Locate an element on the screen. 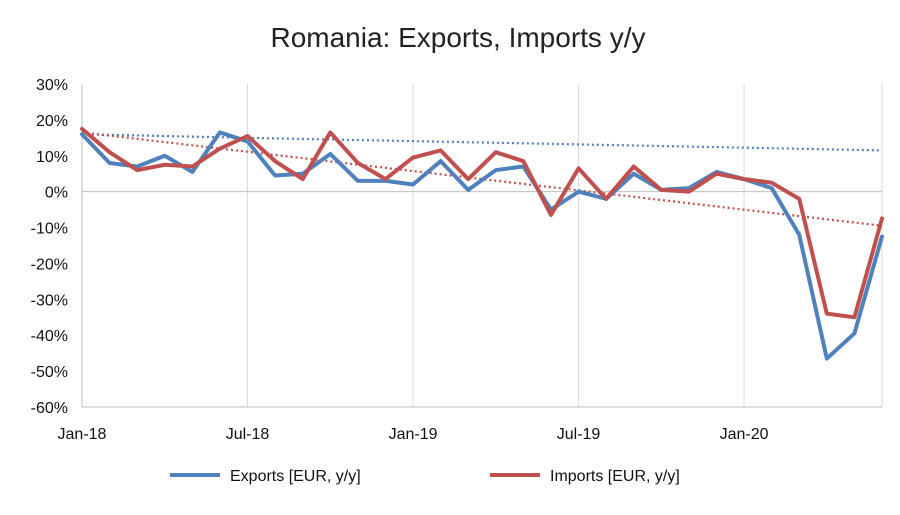  y-tick-label: 10% is located at coordinates (52, 157).